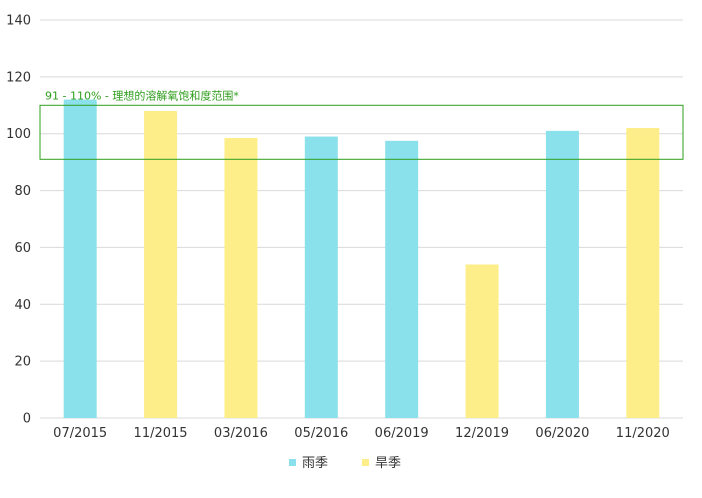 This screenshot has width=702, height=498. What do you see at coordinates (315, 463) in the screenshot?
I see `legend-label-rainy: 雨季` at bounding box center [315, 463].